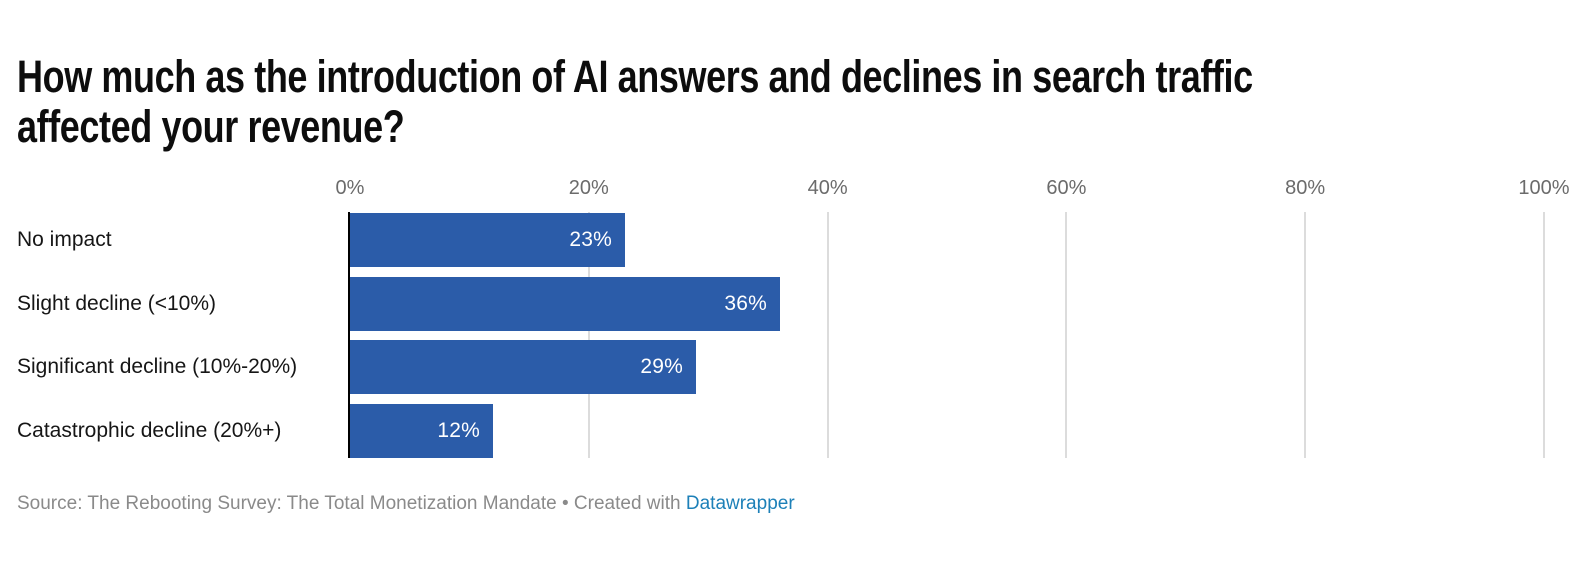 This screenshot has height=568, width=1578. Describe the element at coordinates (661, 366) in the screenshot. I see `bar-value-label: 29%` at that location.